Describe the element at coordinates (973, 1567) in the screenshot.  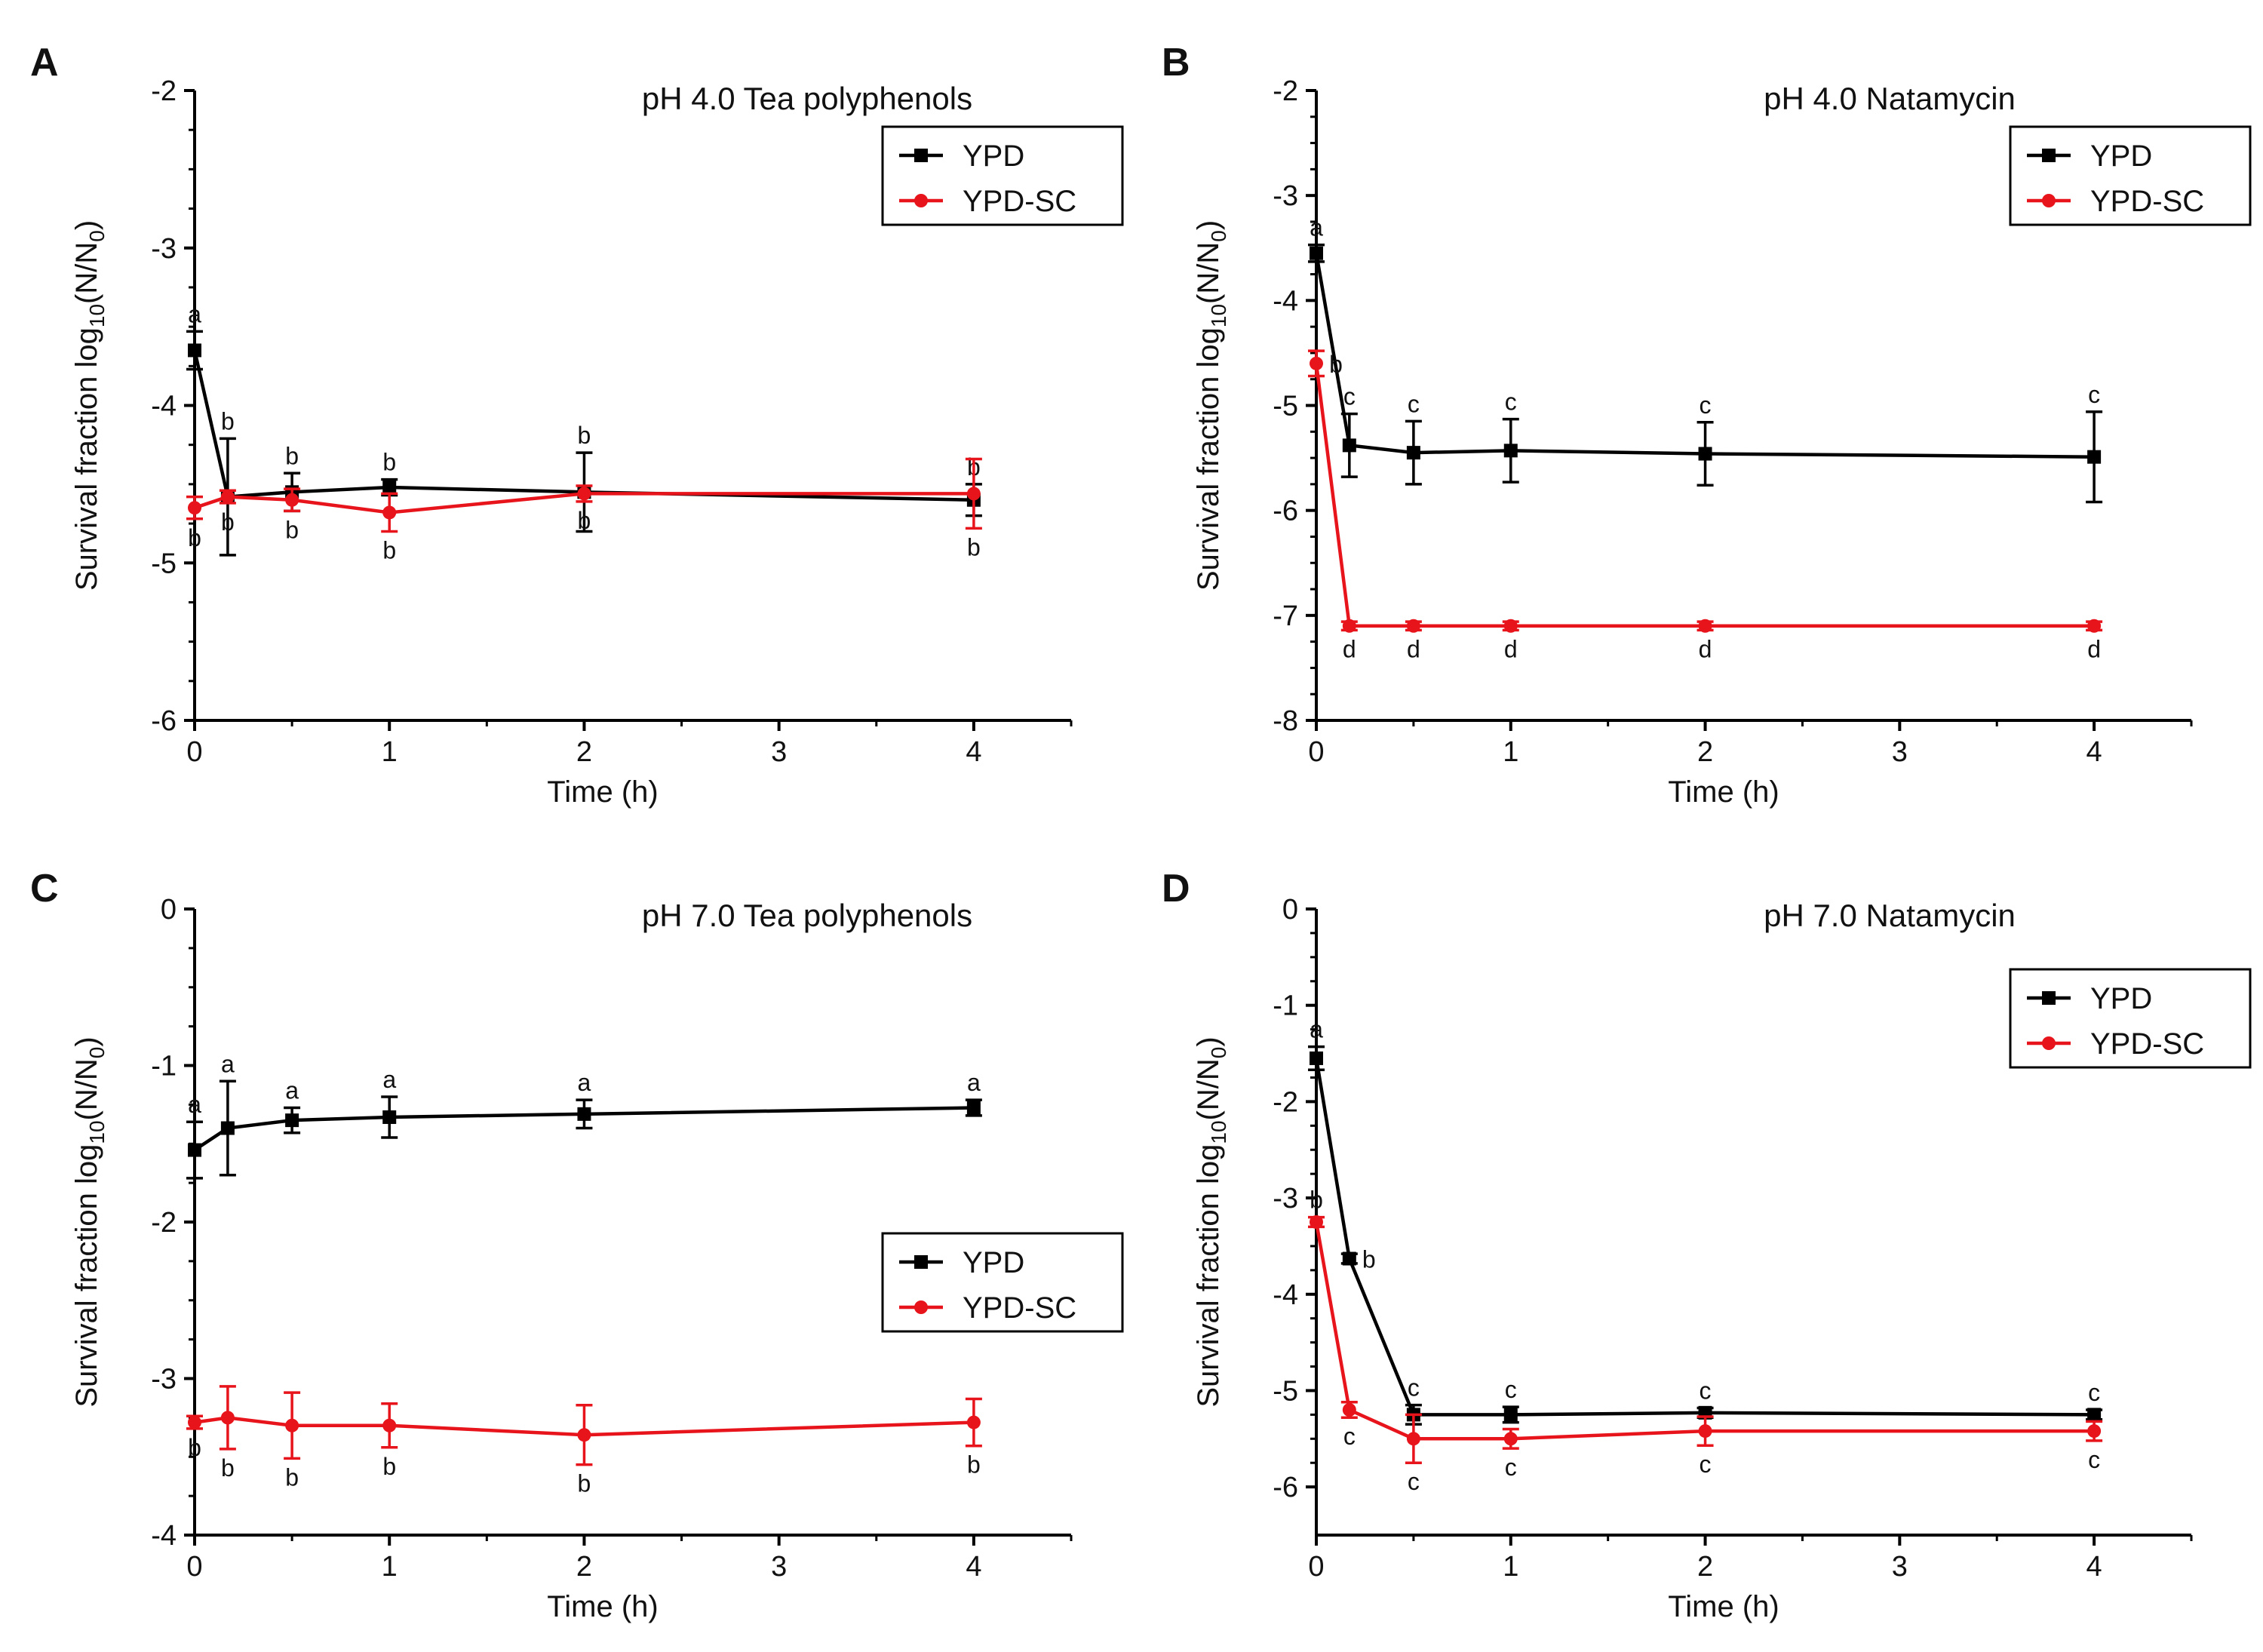
I see `x-tick-label: 4` at that location.